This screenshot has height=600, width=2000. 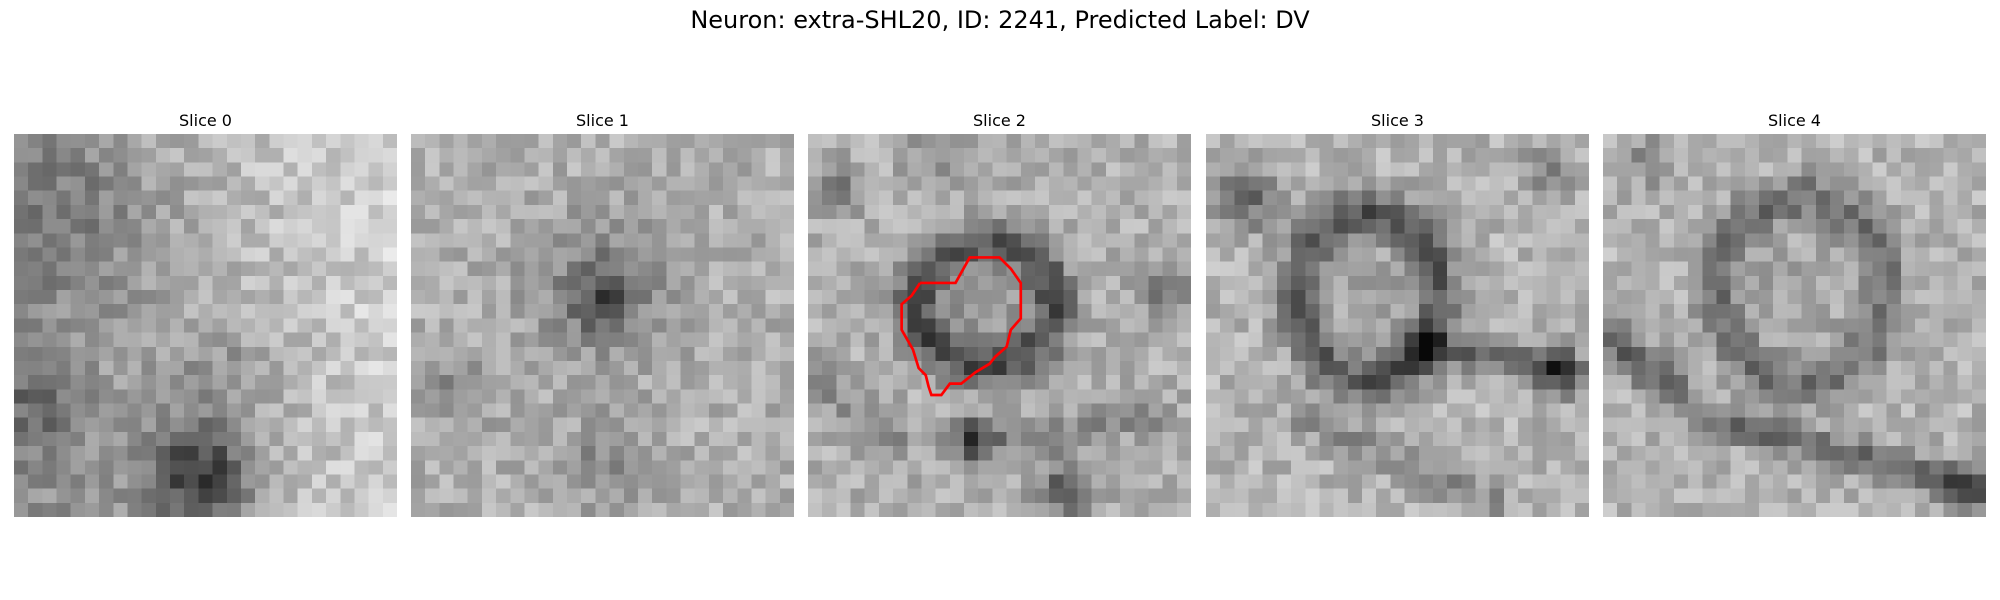 I want to click on slice-3-image, so click(x=1397, y=325).